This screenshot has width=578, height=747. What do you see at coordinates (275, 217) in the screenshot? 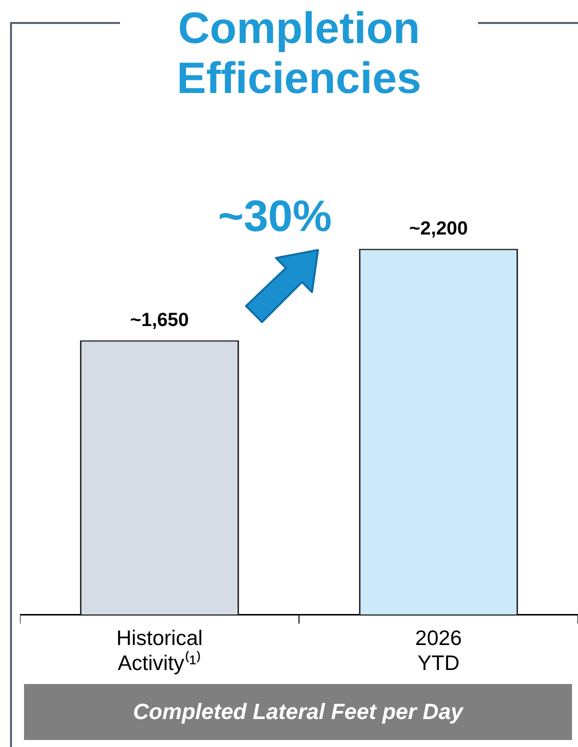
I see `text: ~30%` at bounding box center [275, 217].